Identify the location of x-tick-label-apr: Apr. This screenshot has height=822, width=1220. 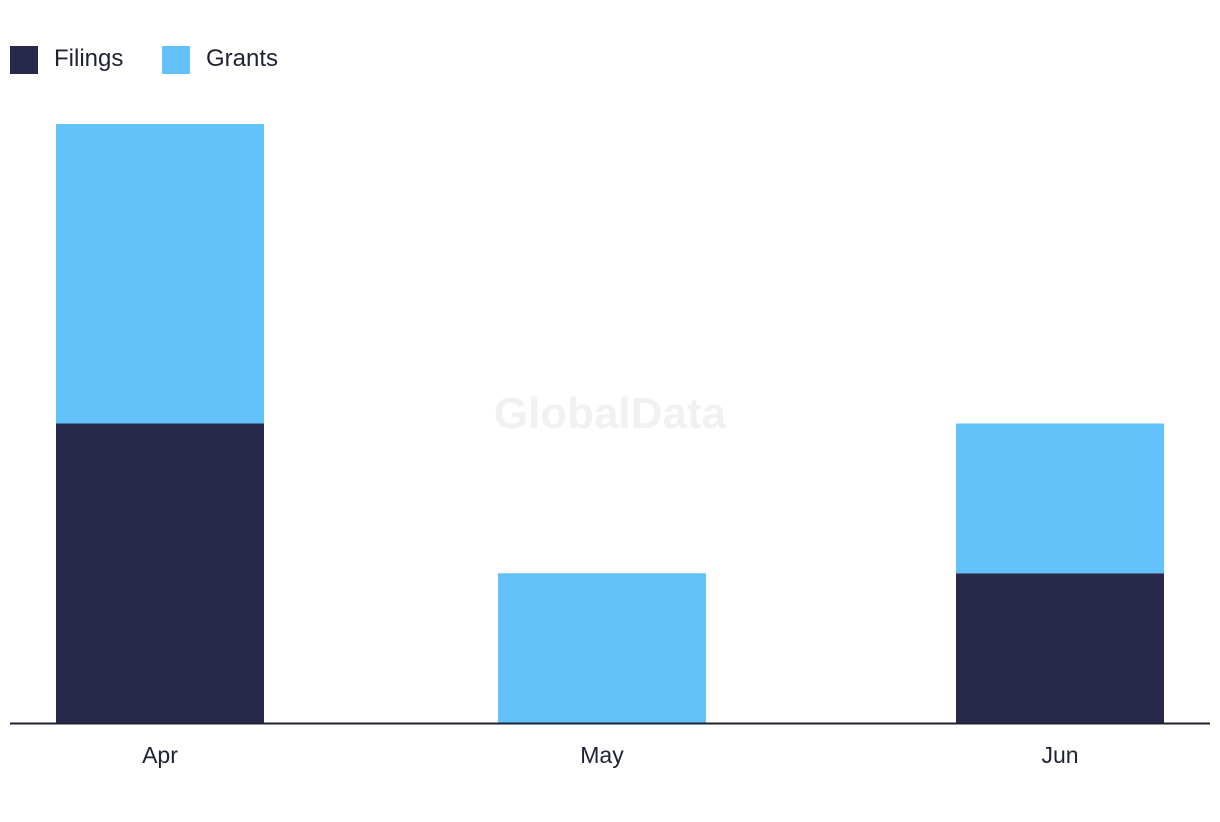
(160, 755).